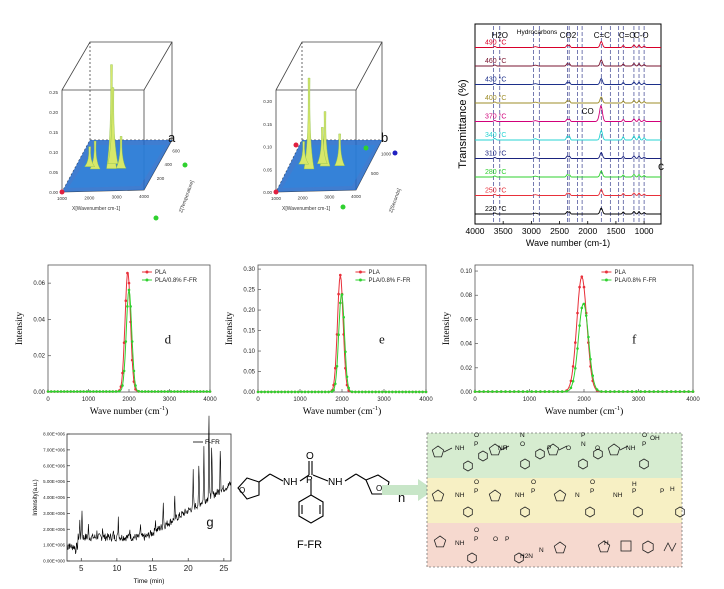 The height and width of the screenshot is (589, 724). Describe the element at coordinates (188, 568) in the screenshot. I see `g-x-tick-3: 20` at that location.